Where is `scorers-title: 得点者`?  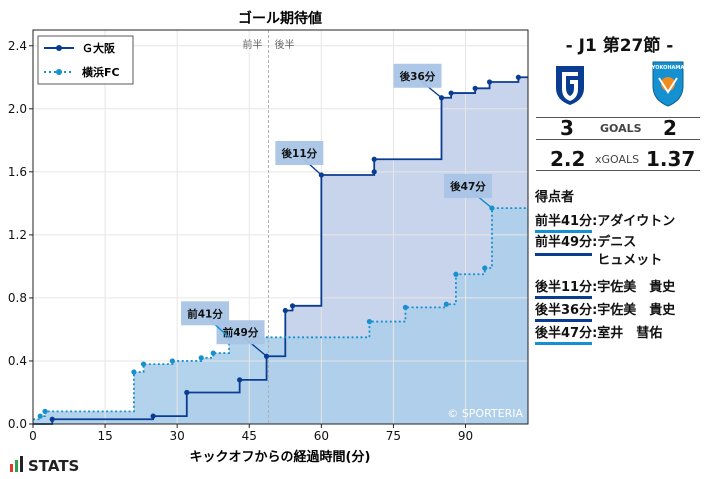
scorers-title: 得点者 is located at coordinates (555, 197).